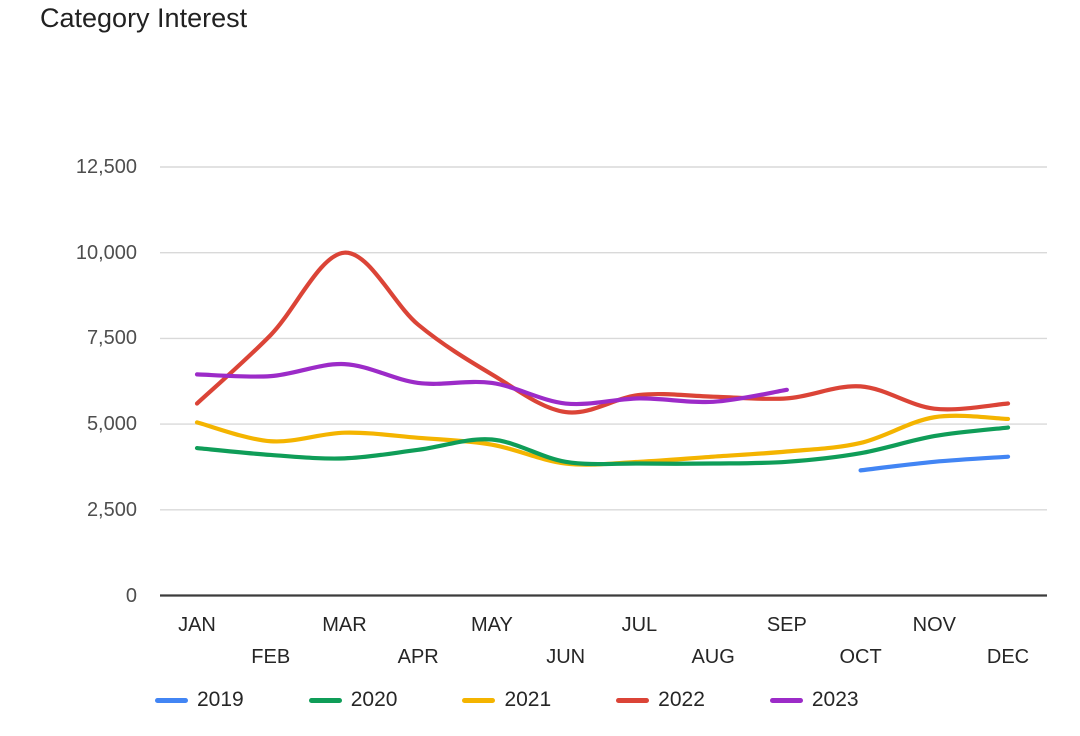 Image resolution: width=1080 pixels, height=736 pixels. Describe the element at coordinates (786, 625) in the screenshot. I see `x-tick-label-sep: SEP` at that location.